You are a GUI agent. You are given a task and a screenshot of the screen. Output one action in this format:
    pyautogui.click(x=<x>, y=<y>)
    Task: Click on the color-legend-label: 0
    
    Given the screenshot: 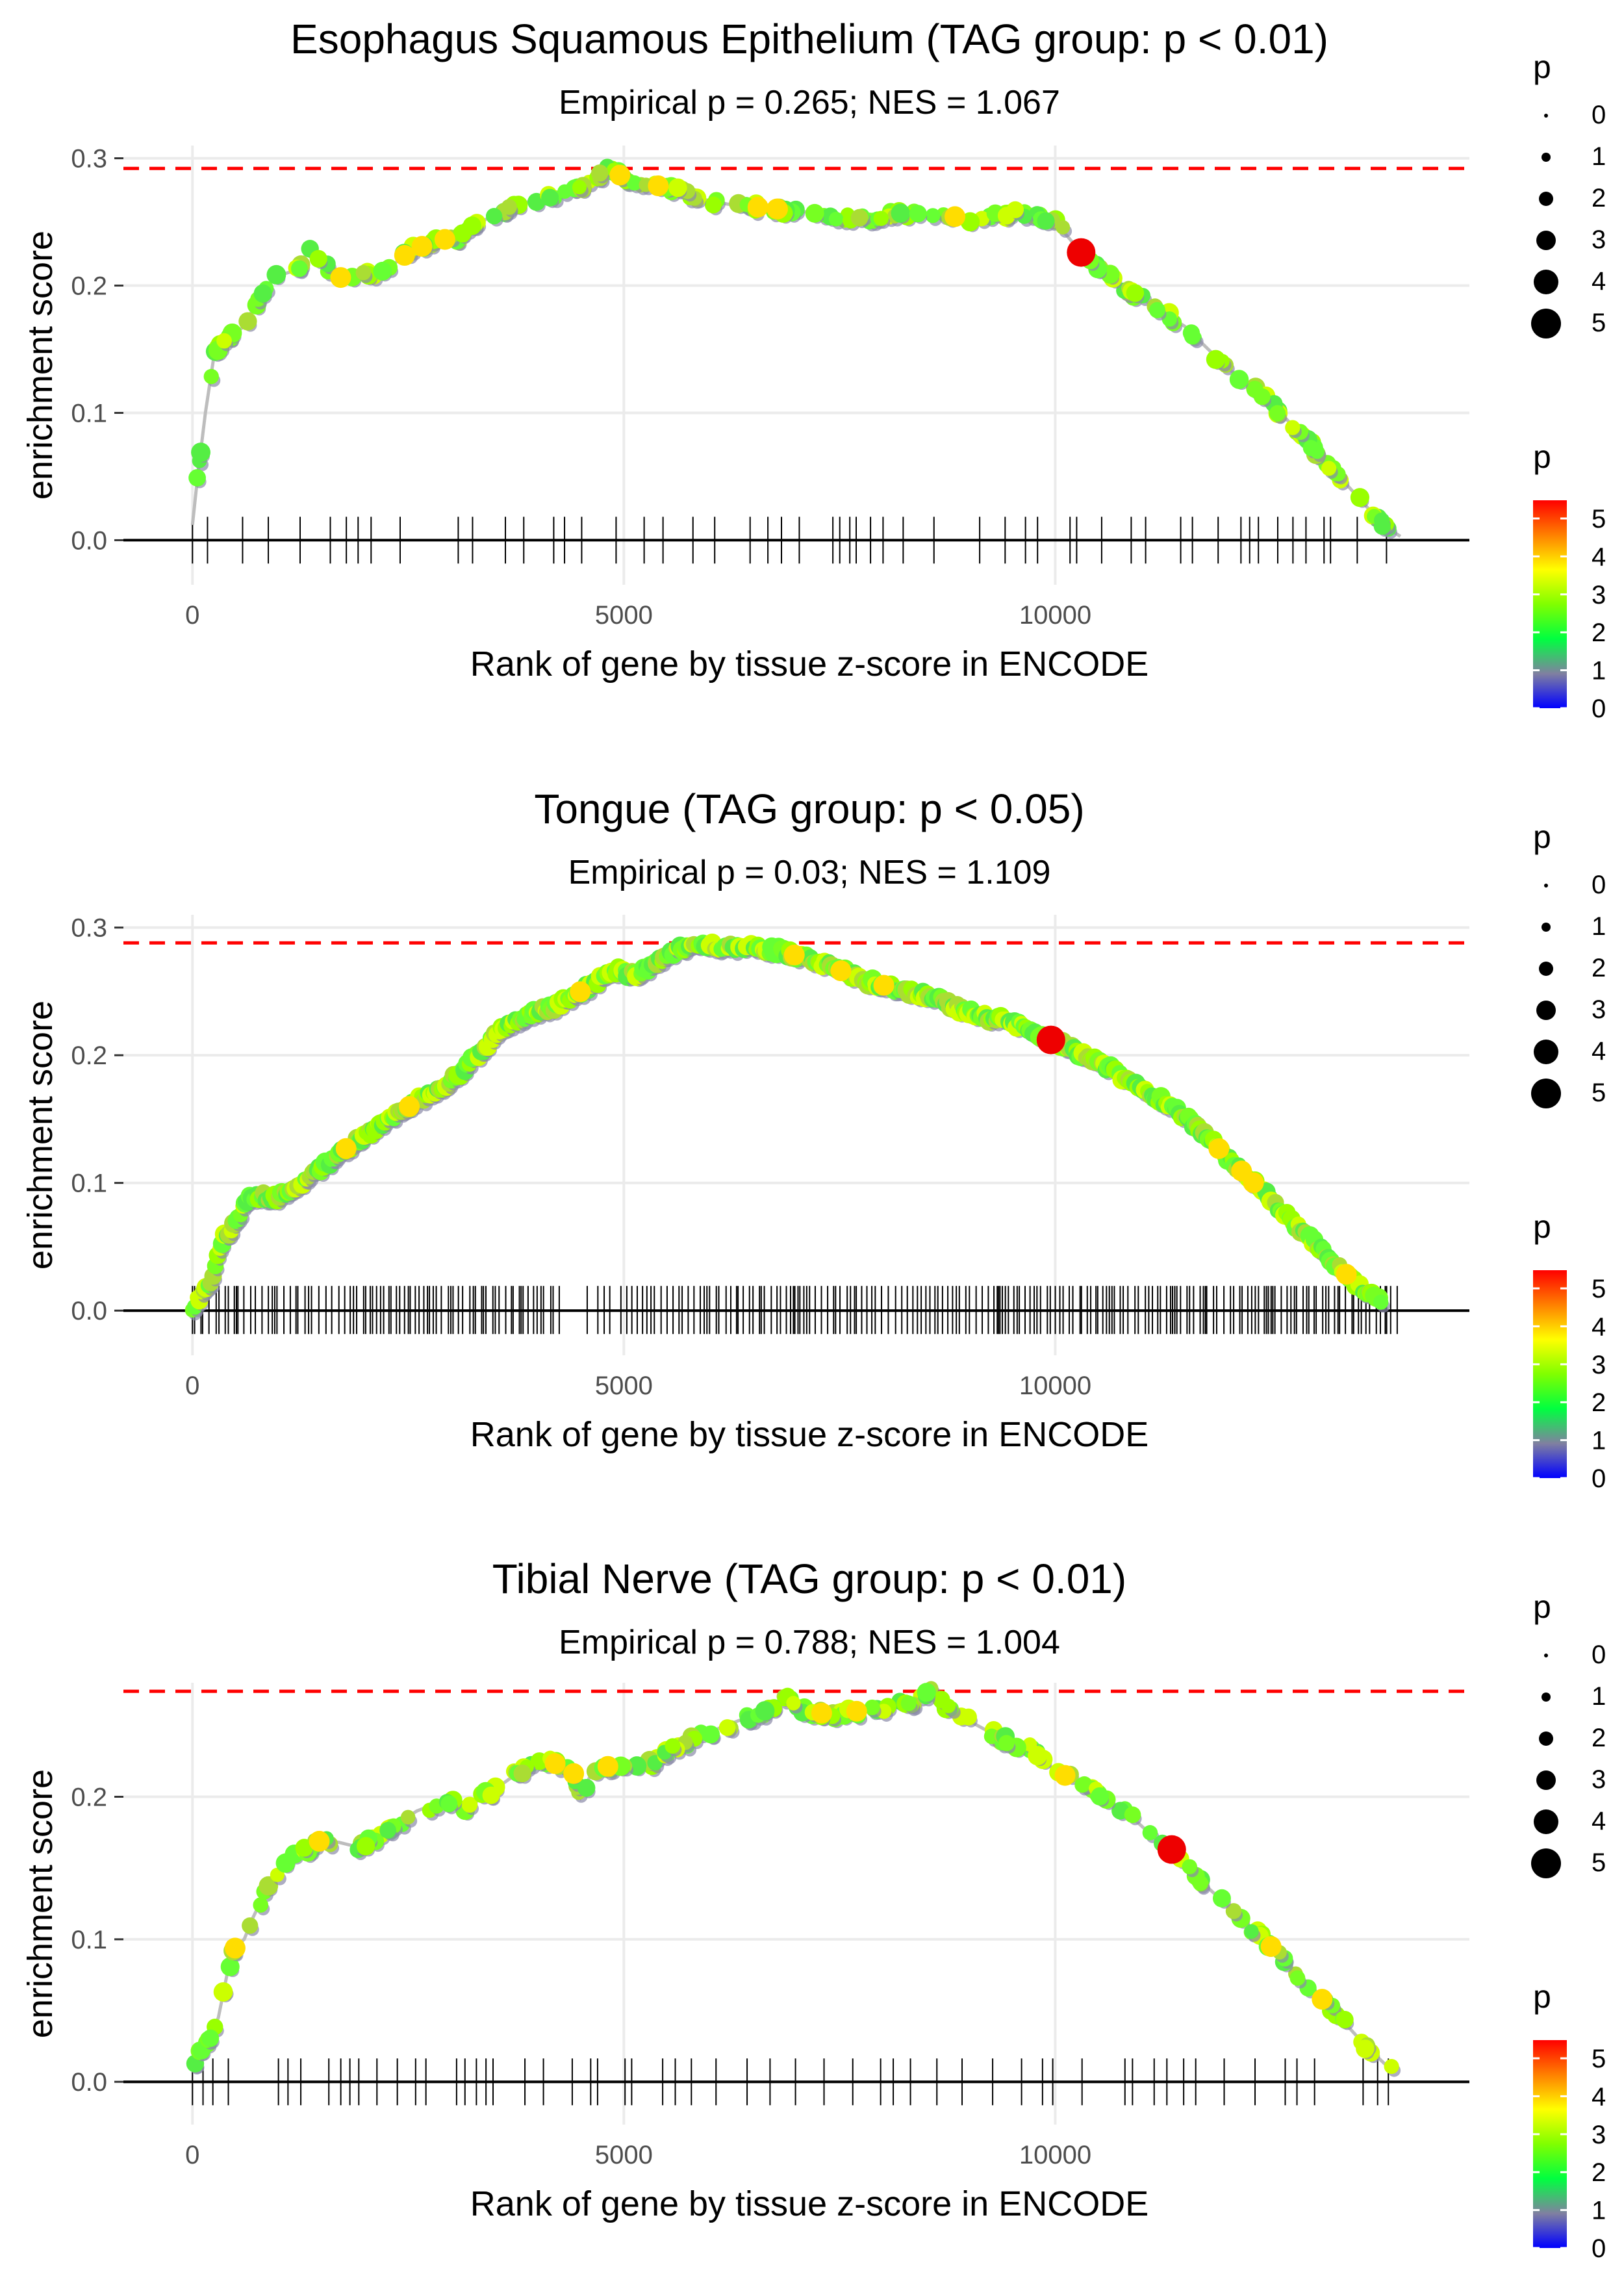 What is the action you would take?
    pyautogui.click(x=1599, y=2248)
    